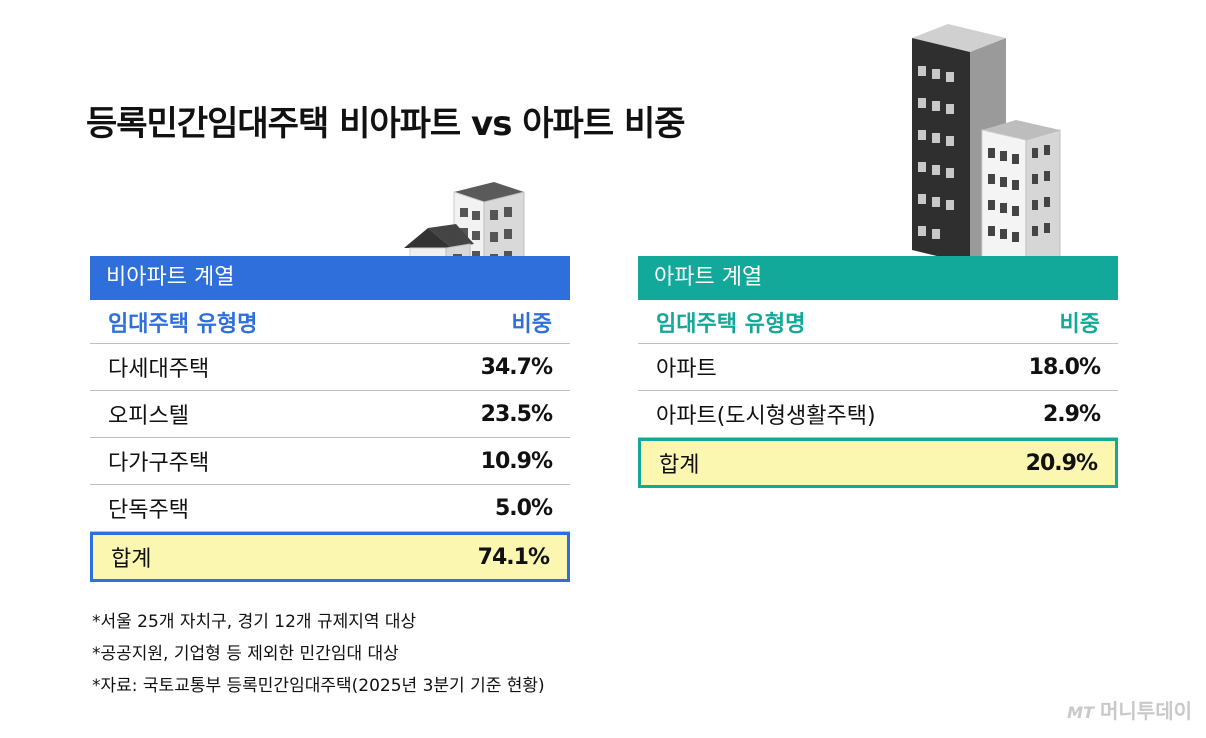  I want to click on total-value: 74.1%, so click(513, 557).